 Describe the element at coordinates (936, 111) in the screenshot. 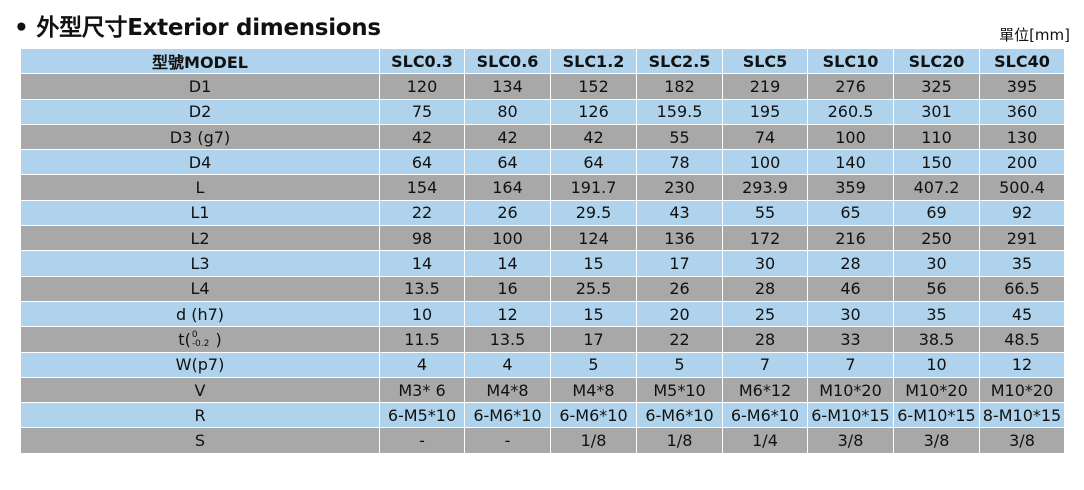

I see `table-cell: 301` at that location.